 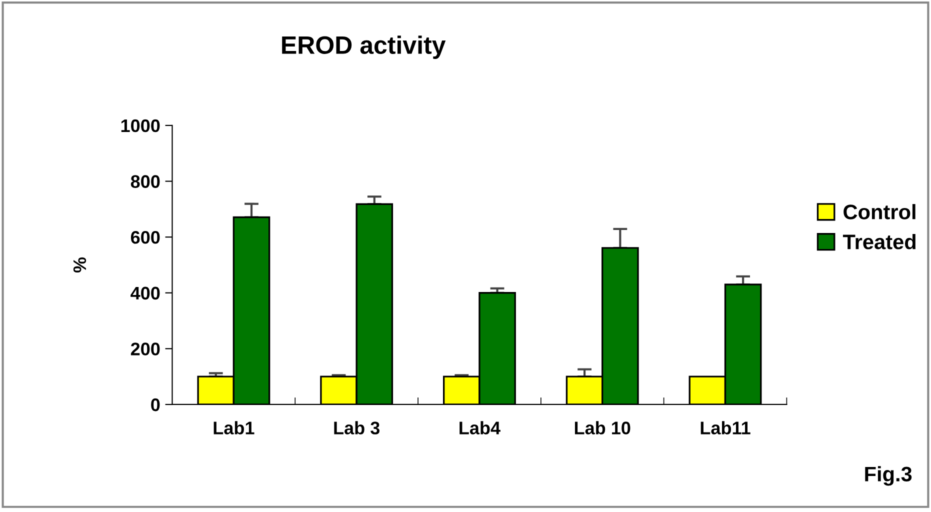 I want to click on legend-label: Control, so click(x=880, y=212).